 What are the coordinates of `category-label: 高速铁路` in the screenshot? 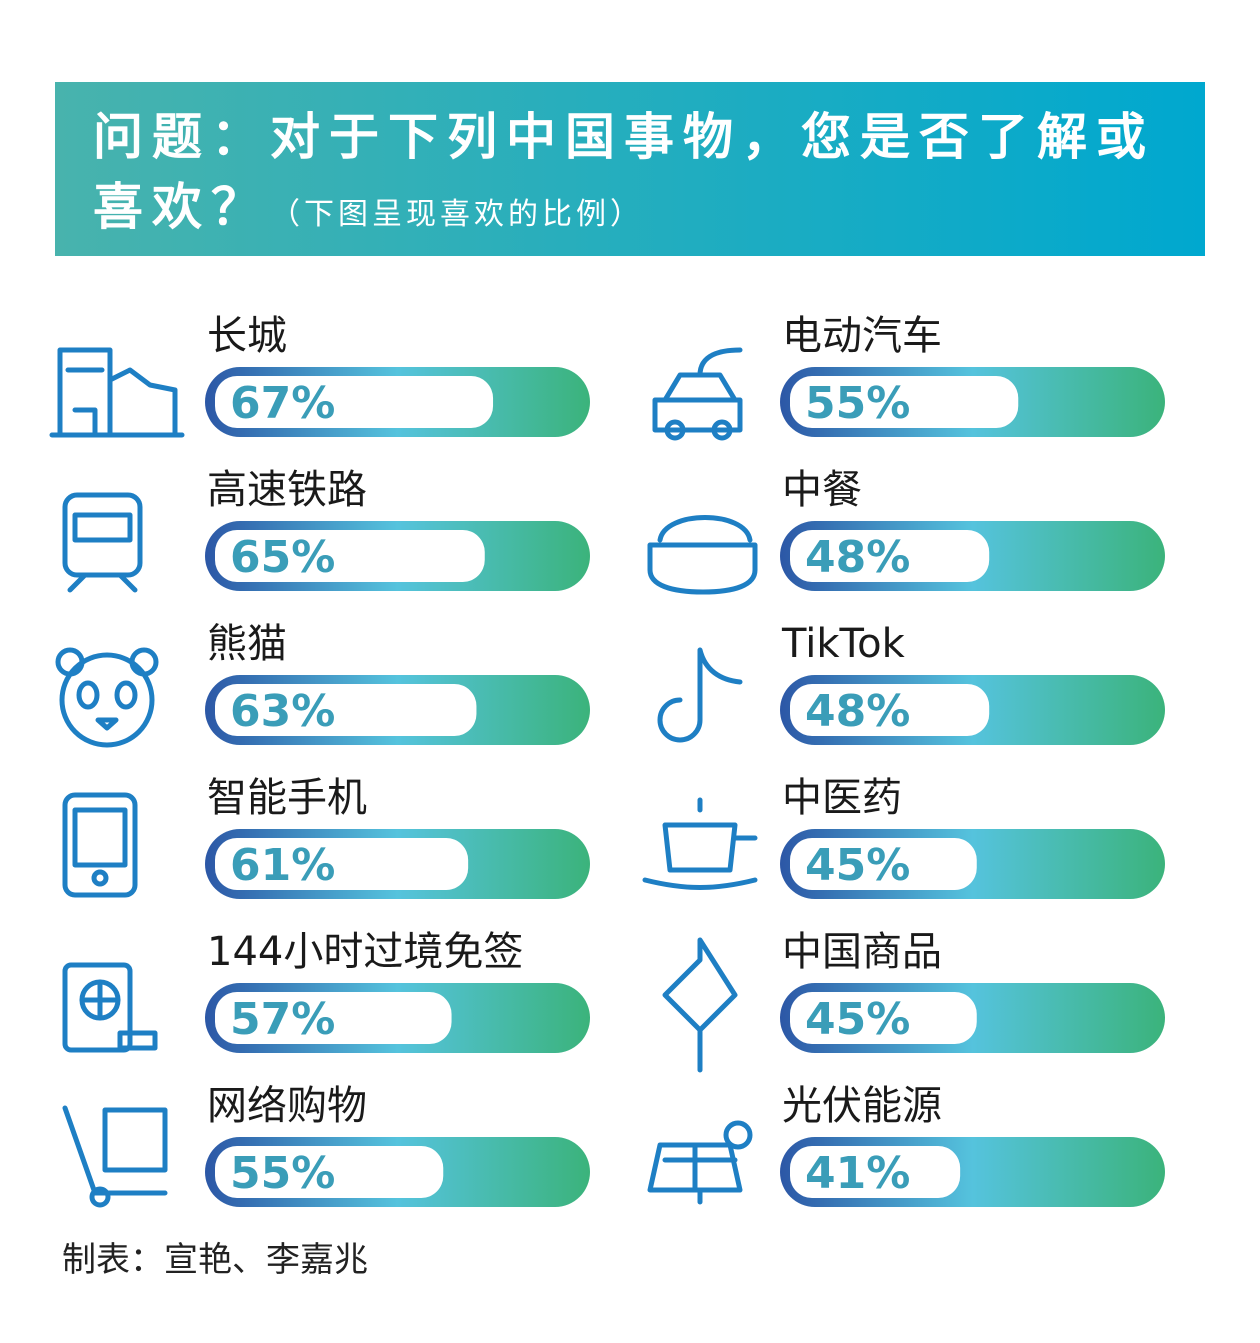 It's located at (287, 490).